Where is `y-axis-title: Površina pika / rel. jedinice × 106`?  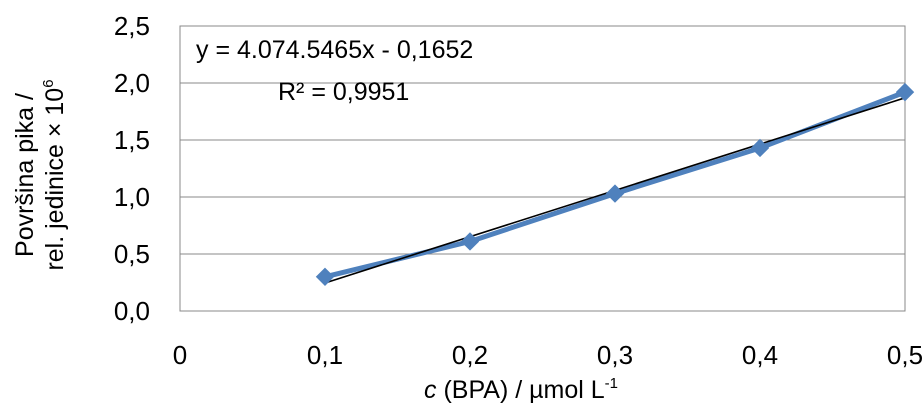 y-axis-title: Površina pika / rel. jedinice × 106 is located at coordinates (40, 174).